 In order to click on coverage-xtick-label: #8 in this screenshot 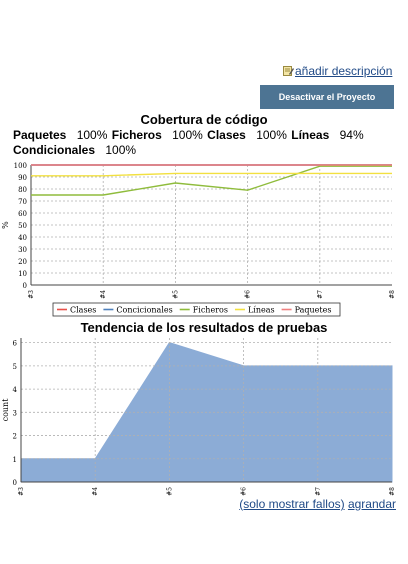, I will do `click(392, 294)`.